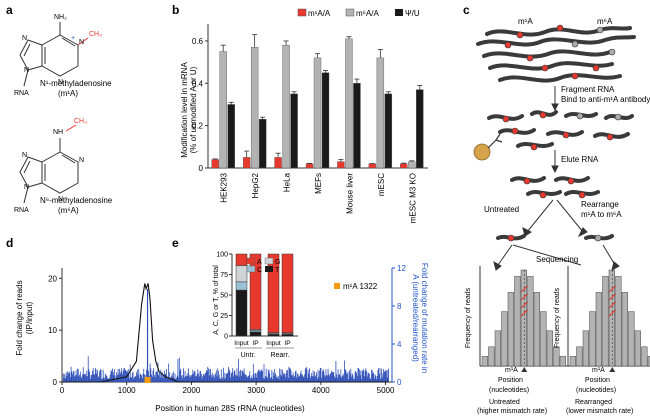 The height and width of the screenshot is (418, 650). What do you see at coordinates (302, 12) in the screenshot?
I see `legend-swatch-m1a` at bounding box center [302, 12].